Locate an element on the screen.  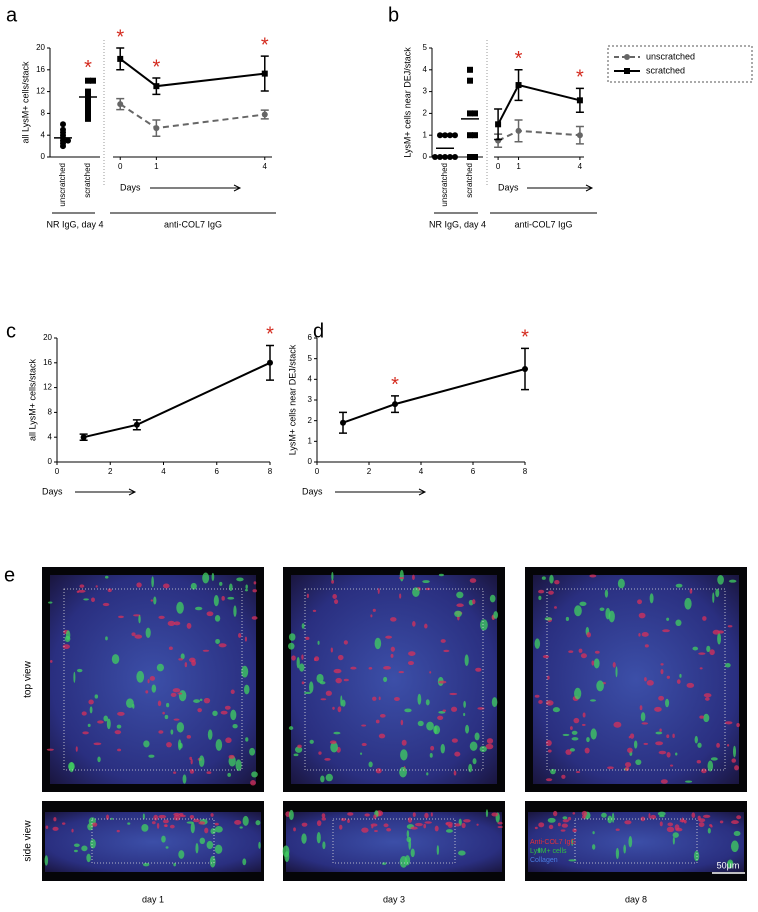
x-tick-label: 1 is located at coordinates (518, 166).